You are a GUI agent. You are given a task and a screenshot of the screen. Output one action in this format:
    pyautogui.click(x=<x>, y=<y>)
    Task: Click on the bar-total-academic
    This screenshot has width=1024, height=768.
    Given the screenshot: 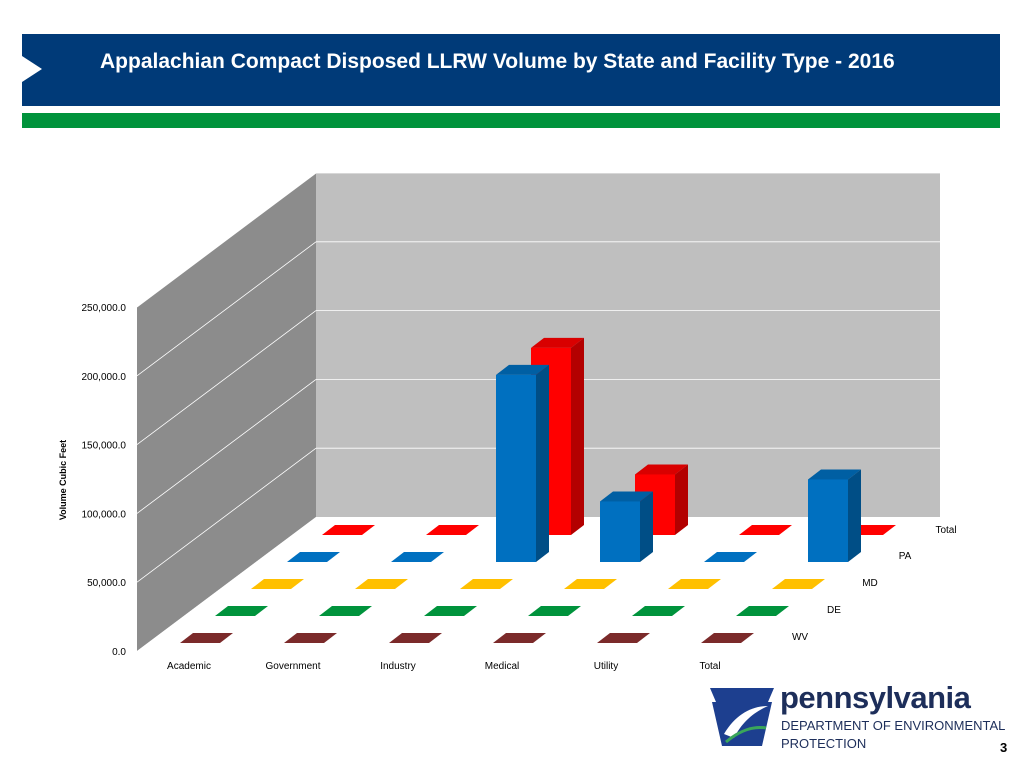 What is the action you would take?
    pyautogui.click(x=348, y=530)
    